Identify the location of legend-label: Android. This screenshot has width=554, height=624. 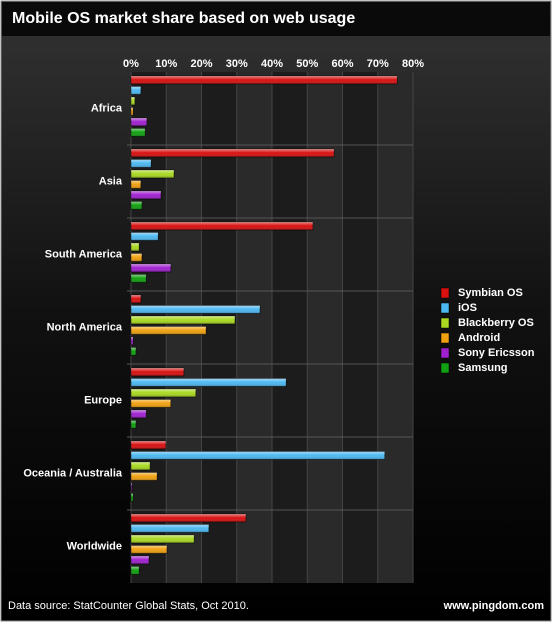
(479, 338).